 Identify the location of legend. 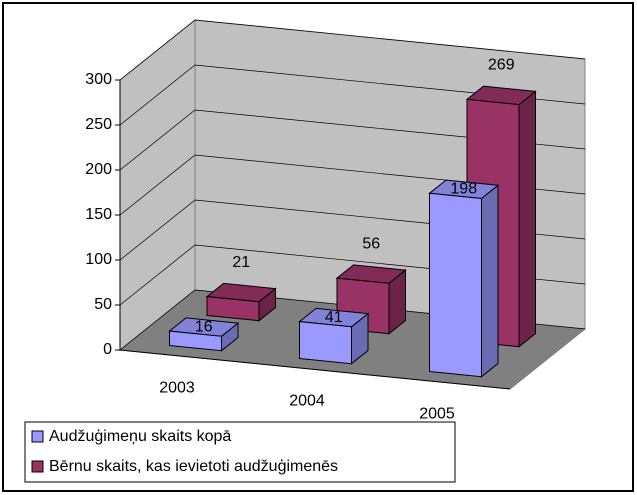
(240, 452).